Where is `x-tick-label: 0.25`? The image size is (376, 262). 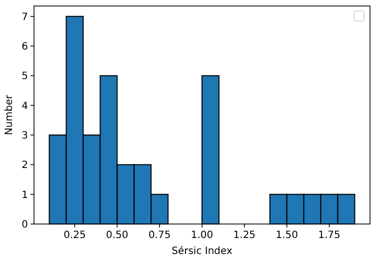 x-tick-label: 0.25 is located at coordinates (75, 235).